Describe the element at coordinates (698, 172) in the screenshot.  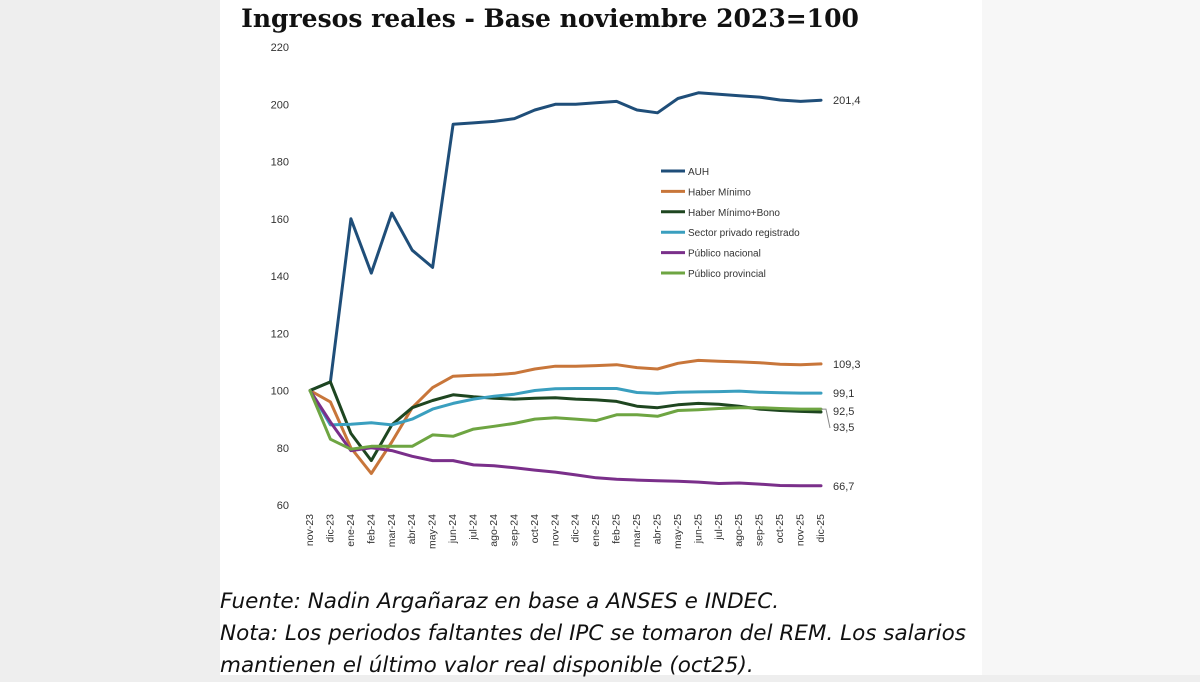
I see `legend-label: AUH` at that location.